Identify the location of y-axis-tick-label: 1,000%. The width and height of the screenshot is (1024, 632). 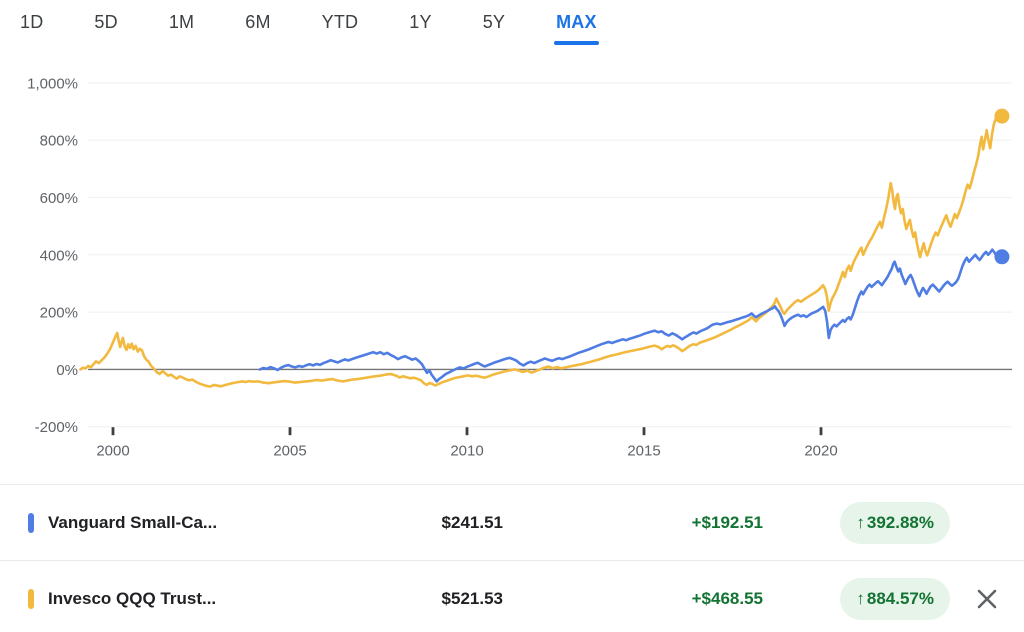
(52, 83).